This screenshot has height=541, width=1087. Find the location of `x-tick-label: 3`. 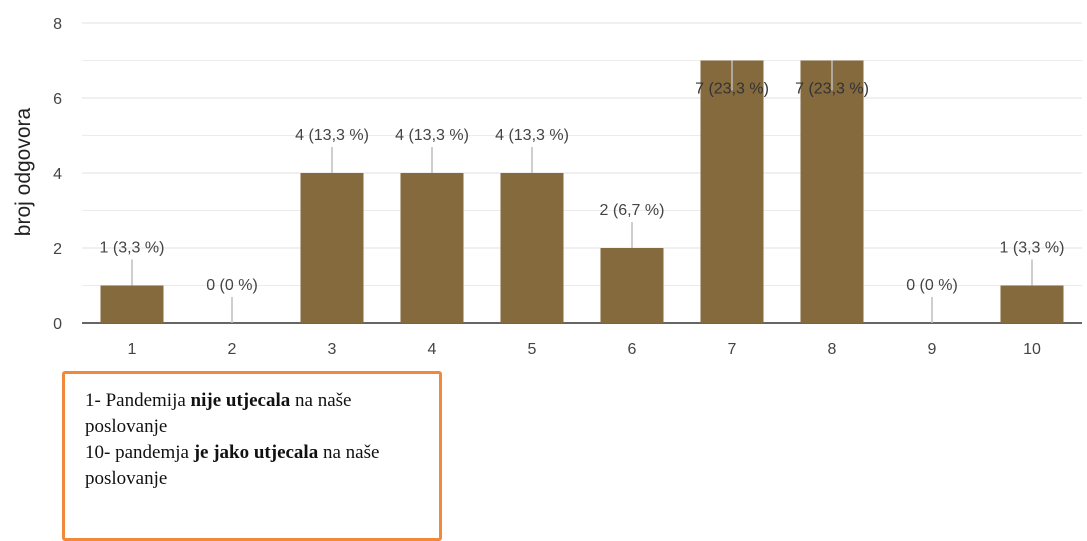

x-tick-label: 3 is located at coordinates (332, 349).